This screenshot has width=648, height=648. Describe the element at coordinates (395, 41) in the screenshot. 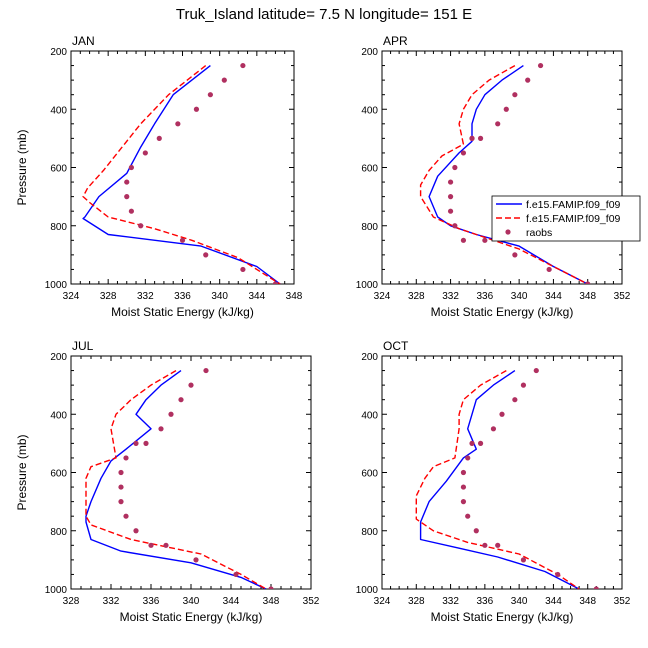

I see `panel-label: APR` at that location.